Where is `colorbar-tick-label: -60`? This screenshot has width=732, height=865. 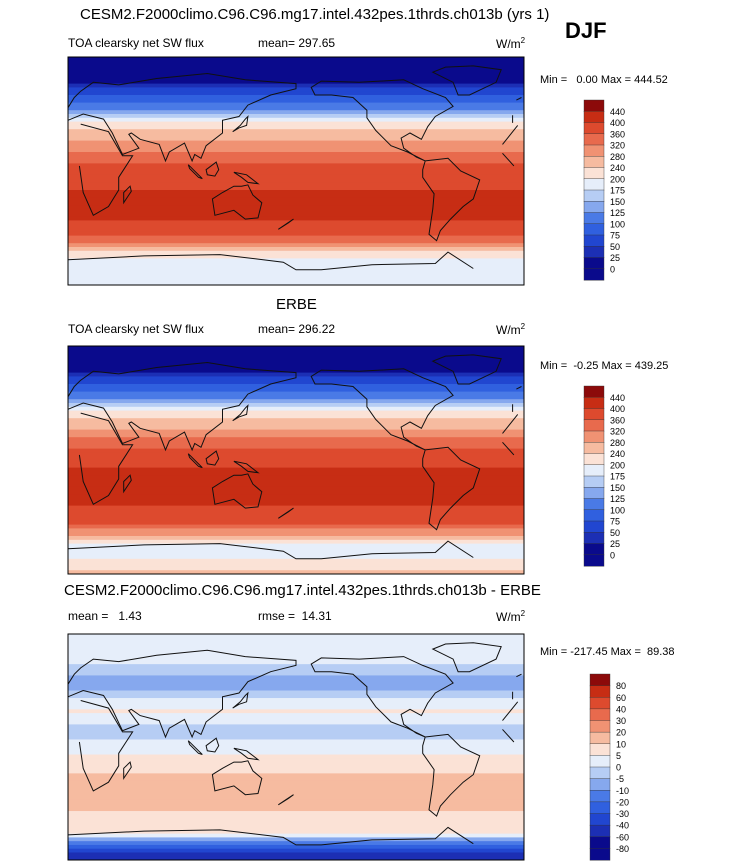 colorbar-tick-label: -60 is located at coordinates (622, 837).